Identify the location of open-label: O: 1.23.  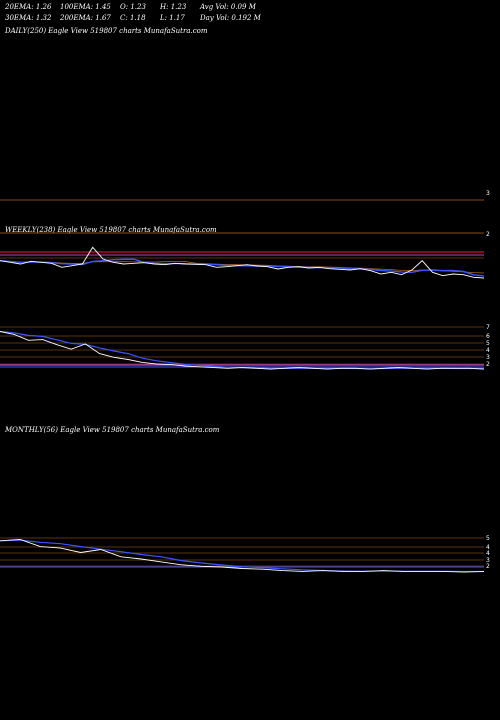
(133, 7).